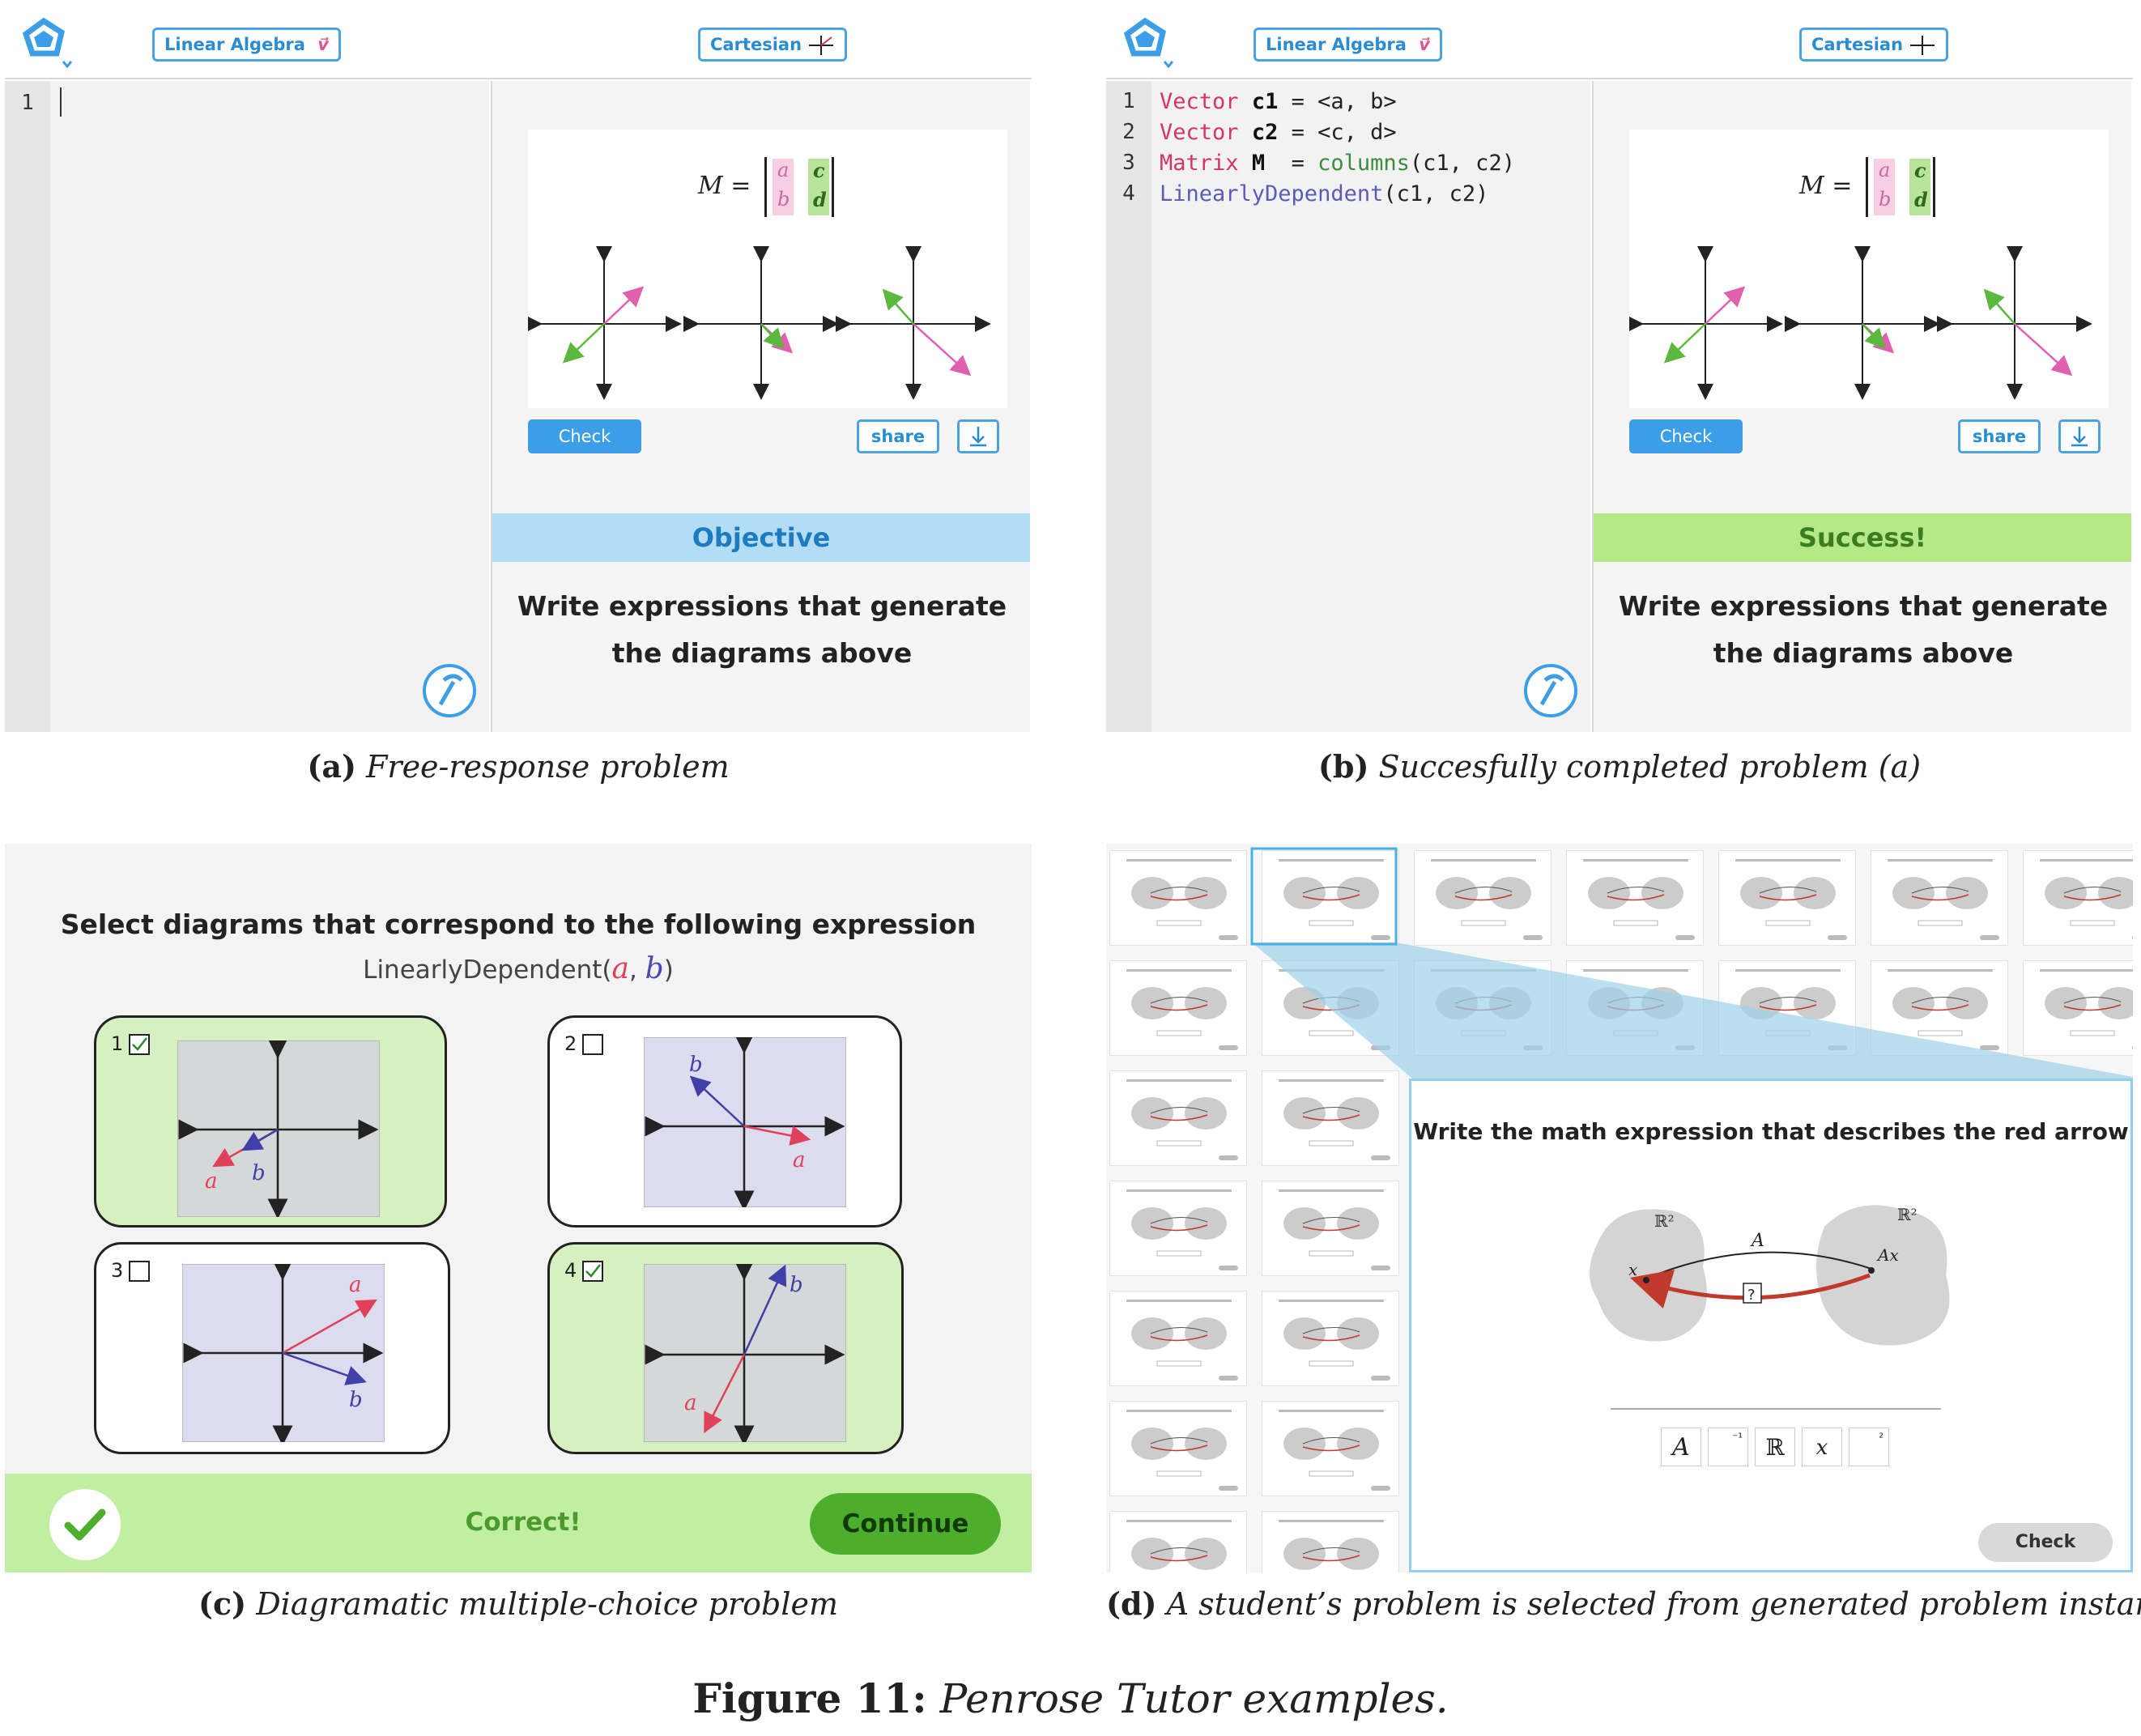 This screenshot has height=1736, width=2141. Describe the element at coordinates (1728, 1447) in the screenshot. I see `palette-symbol-inverse: ⁻¹` at that location.